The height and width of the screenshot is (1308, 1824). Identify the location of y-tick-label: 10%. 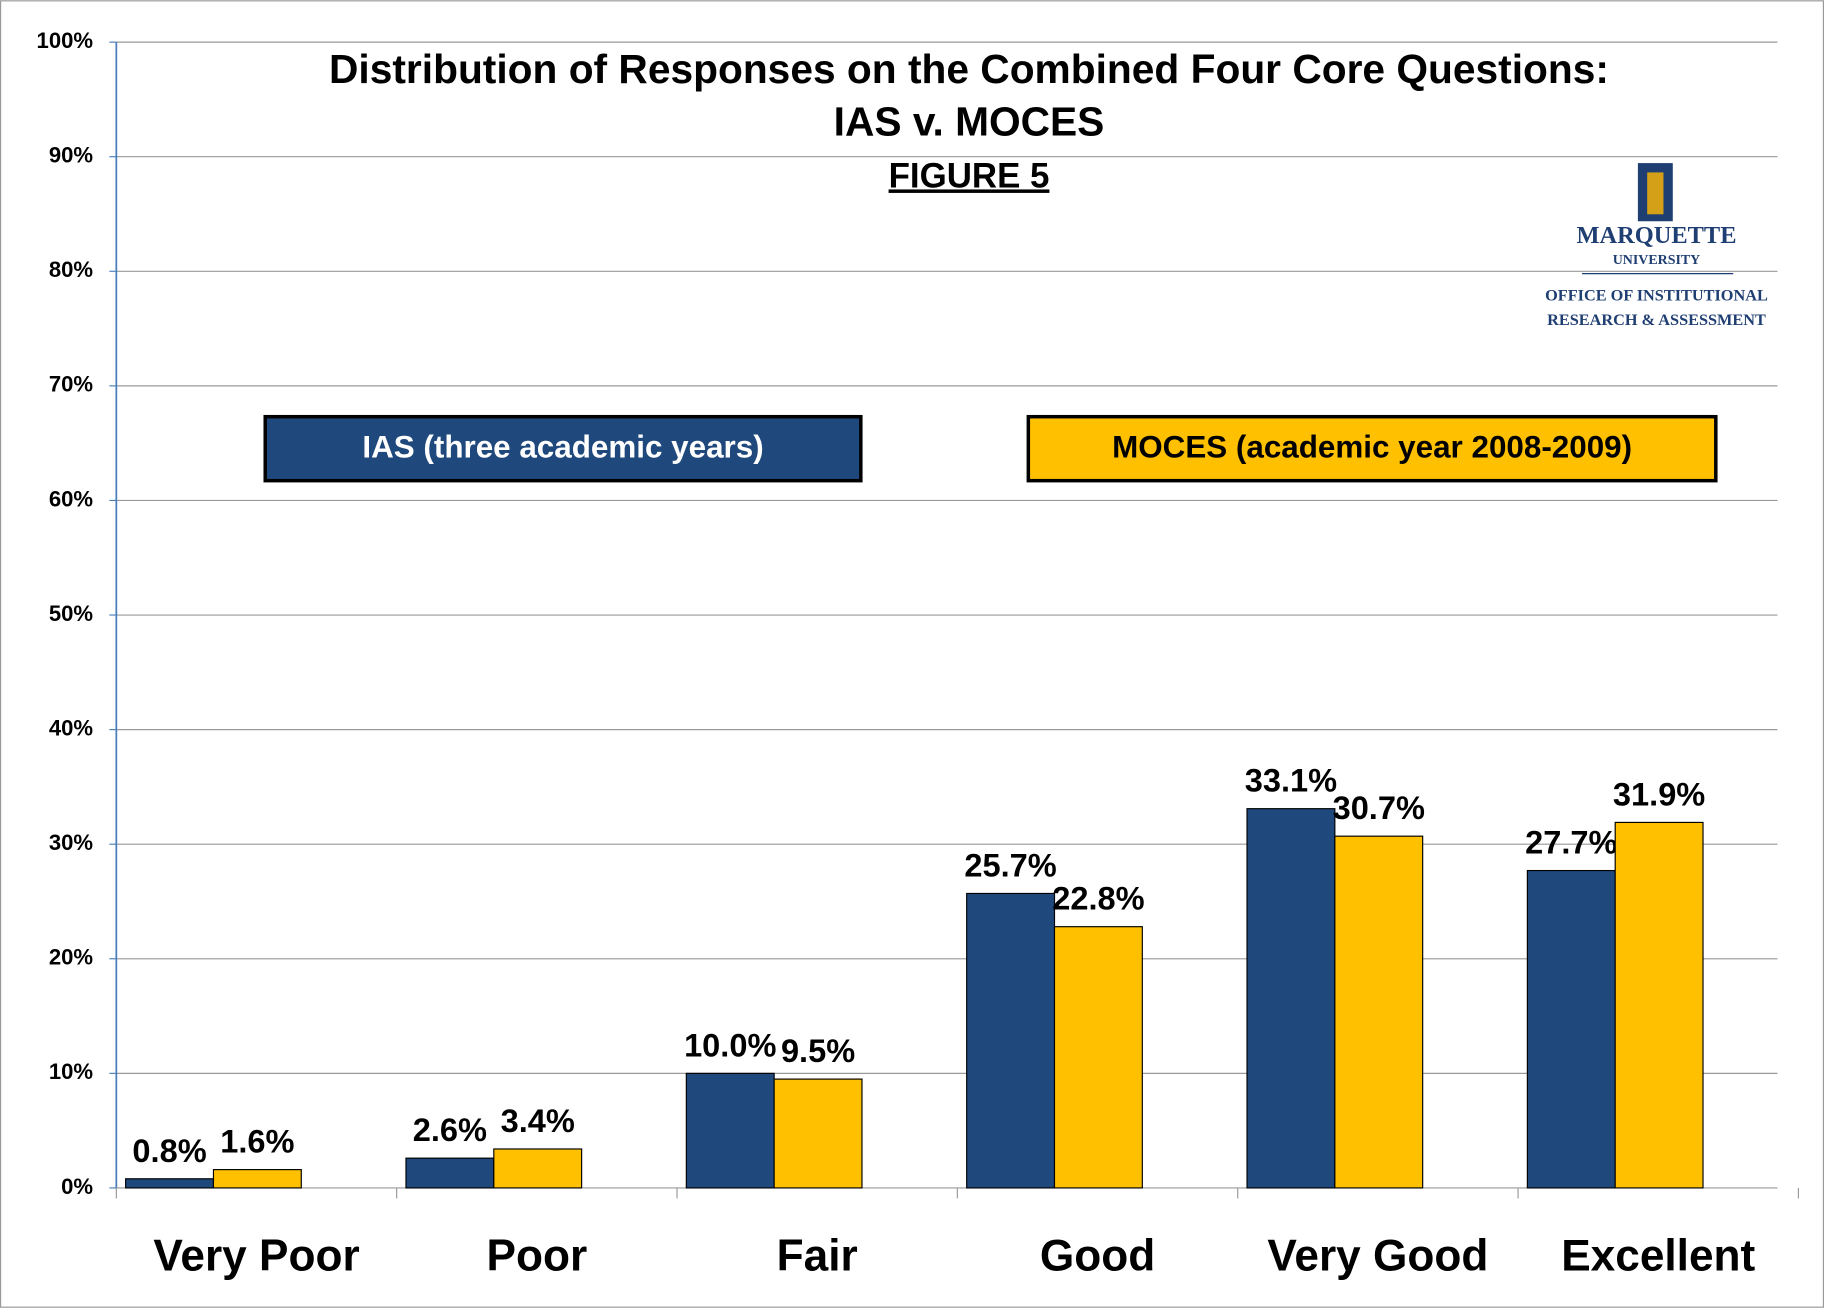
(71, 1071).